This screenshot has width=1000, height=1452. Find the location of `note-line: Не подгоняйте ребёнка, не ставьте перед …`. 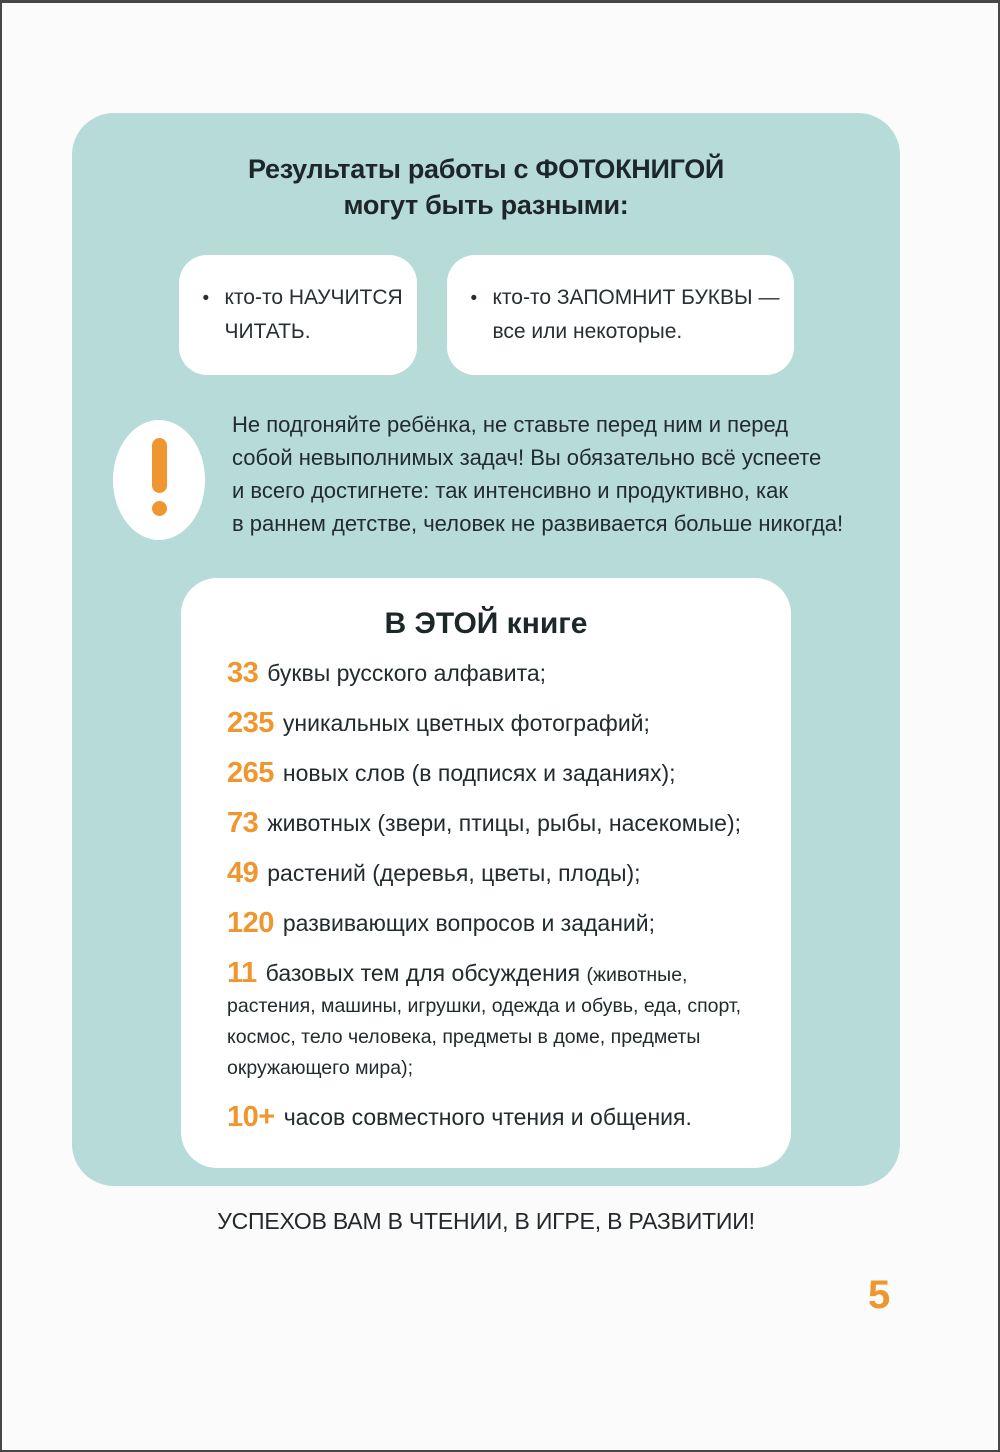

note-line: Не подгоняйте ребёнка, не ставьте перед … is located at coordinates (510, 424).